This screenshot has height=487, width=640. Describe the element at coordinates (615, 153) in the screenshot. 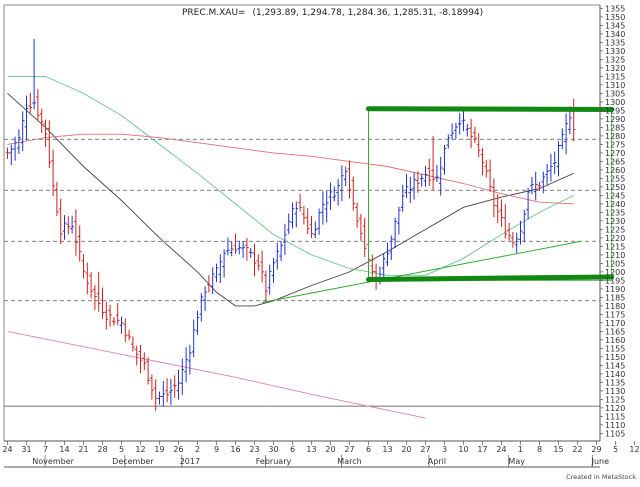

I see `y-tick-label: 1270` at that location.